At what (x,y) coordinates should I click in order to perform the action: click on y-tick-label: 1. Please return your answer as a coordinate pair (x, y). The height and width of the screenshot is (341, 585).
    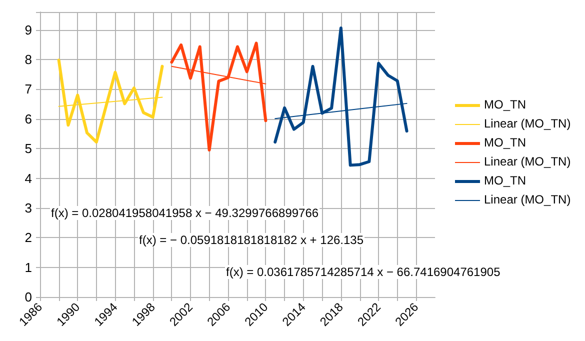
    Looking at the image, I should click on (28, 267).